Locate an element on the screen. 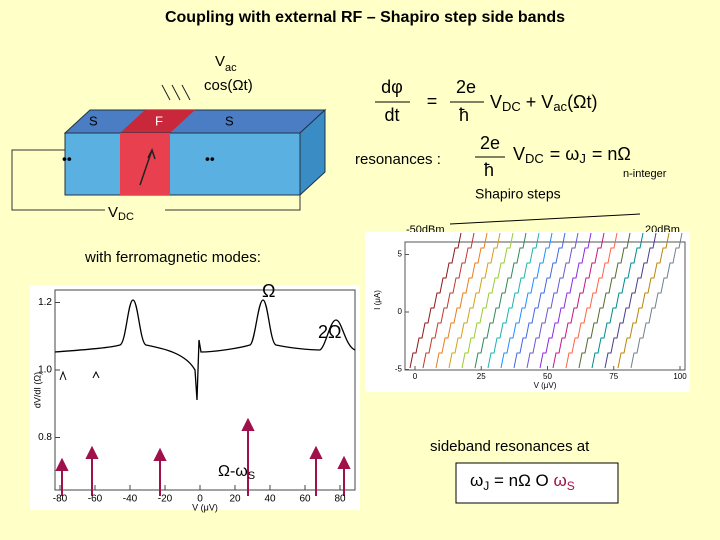  res-label: resonances : is located at coordinates (398, 159).